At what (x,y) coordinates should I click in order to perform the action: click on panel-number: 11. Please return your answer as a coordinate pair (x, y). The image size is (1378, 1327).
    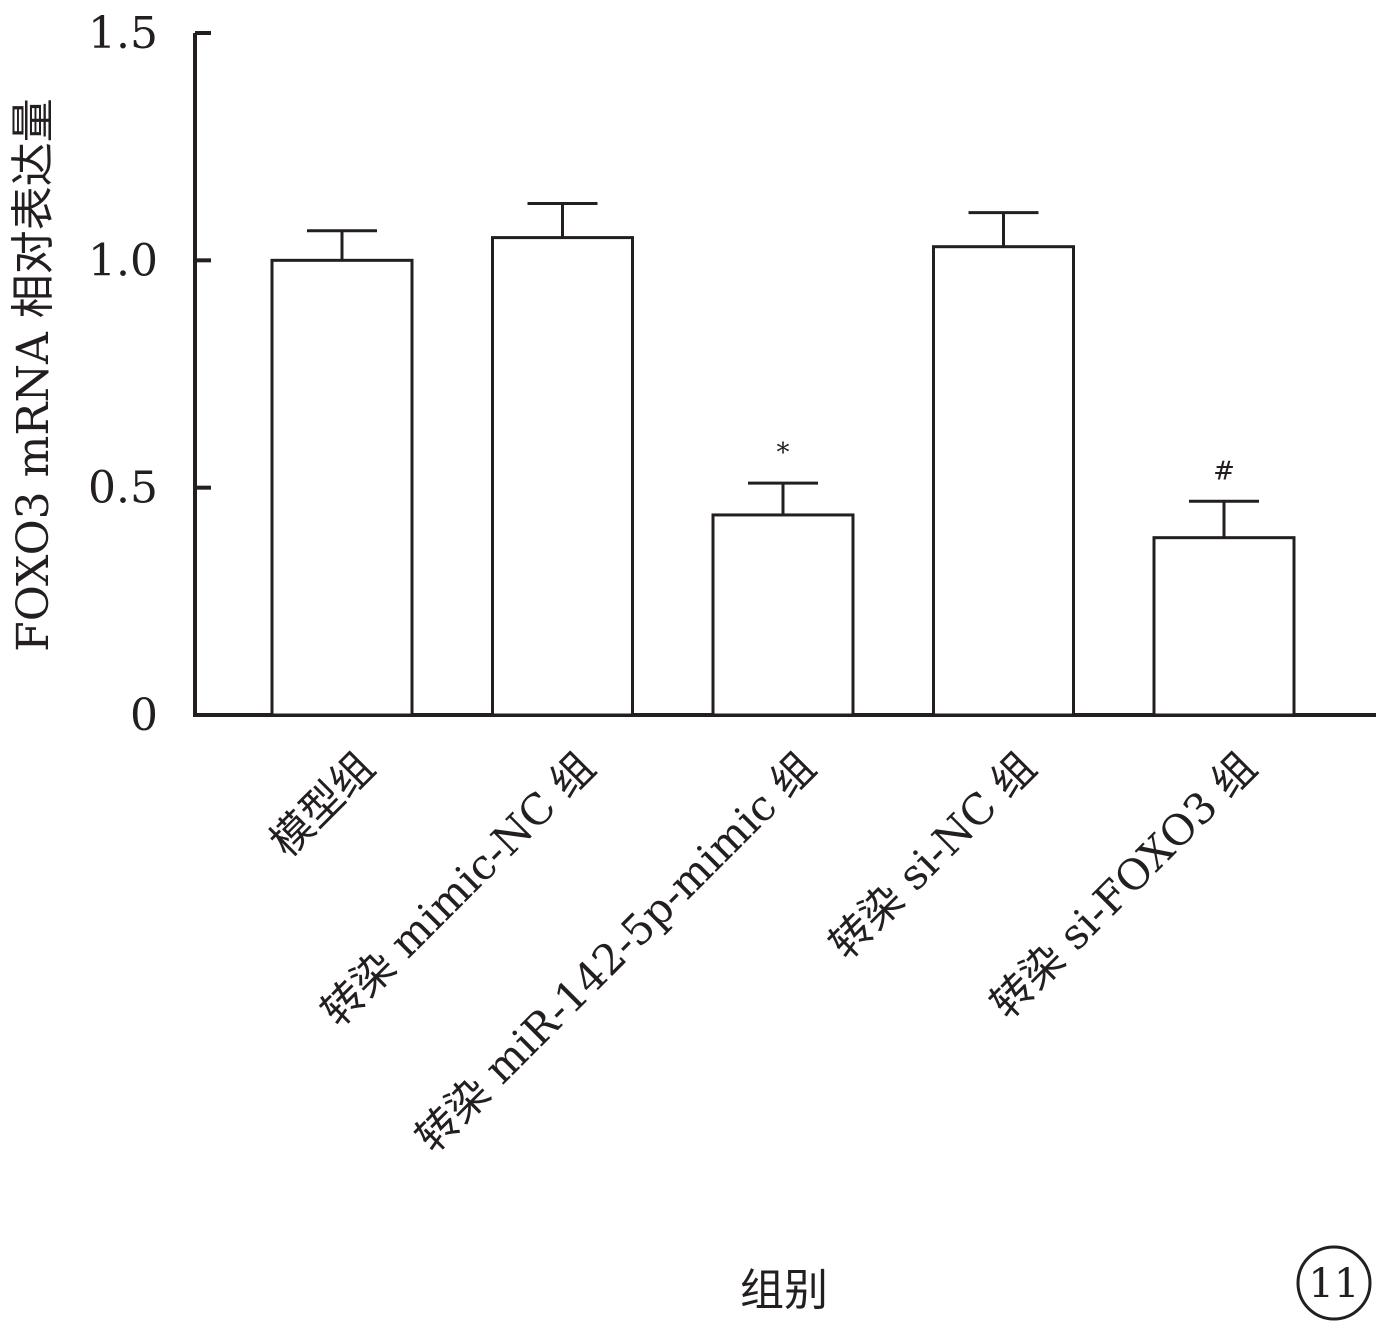
    Looking at the image, I should click on (1334, 1284).